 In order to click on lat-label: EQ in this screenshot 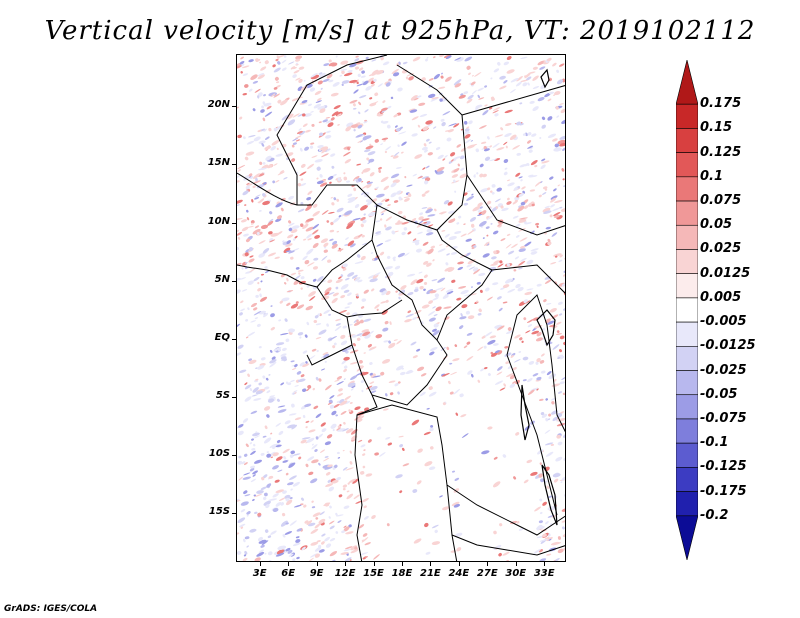, I will do `click(222, 337)`.